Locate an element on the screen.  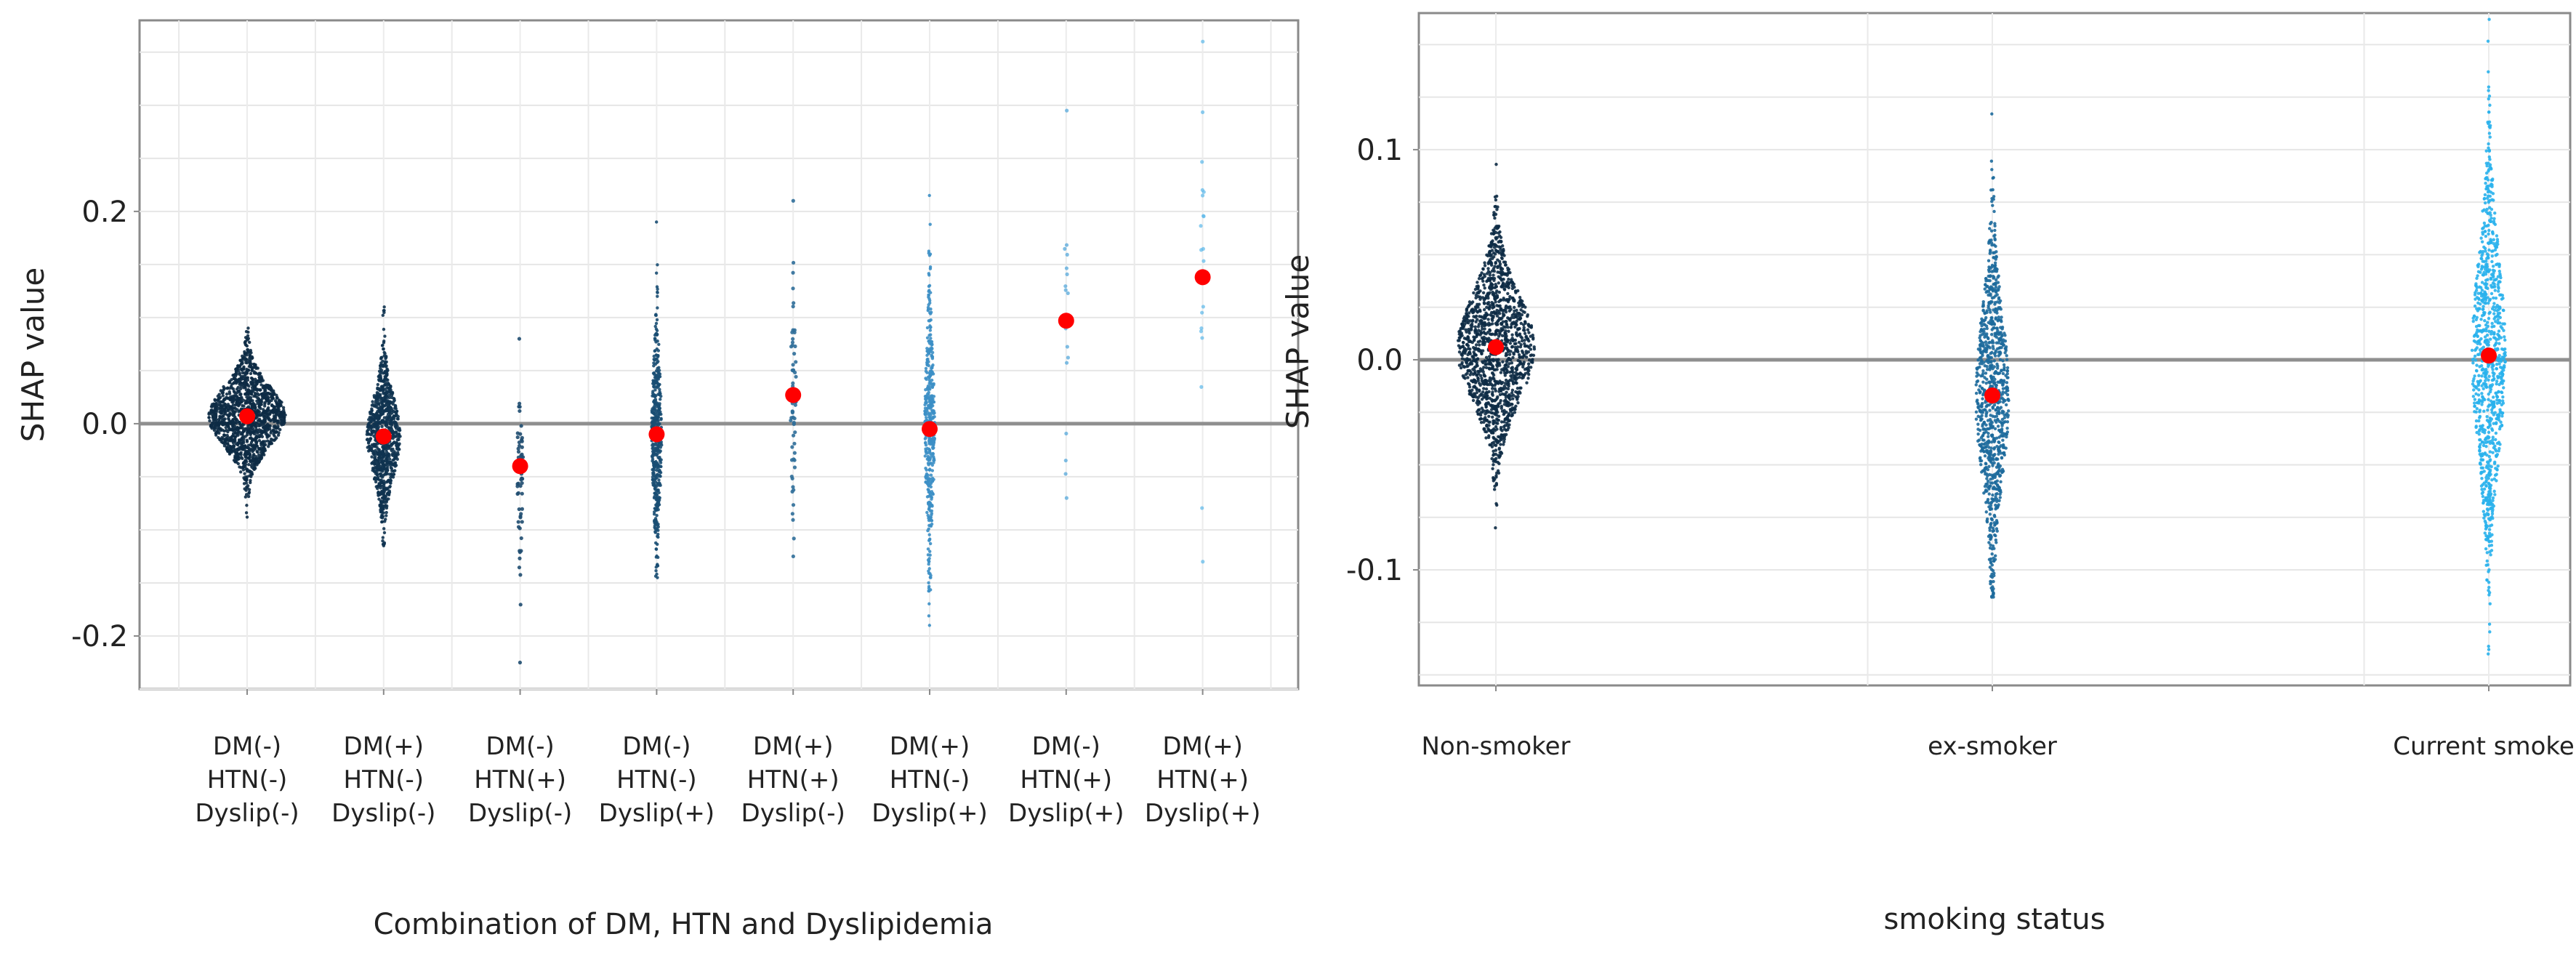
left-y-tick-label: 0.2 is located at coordinates (104, 213).